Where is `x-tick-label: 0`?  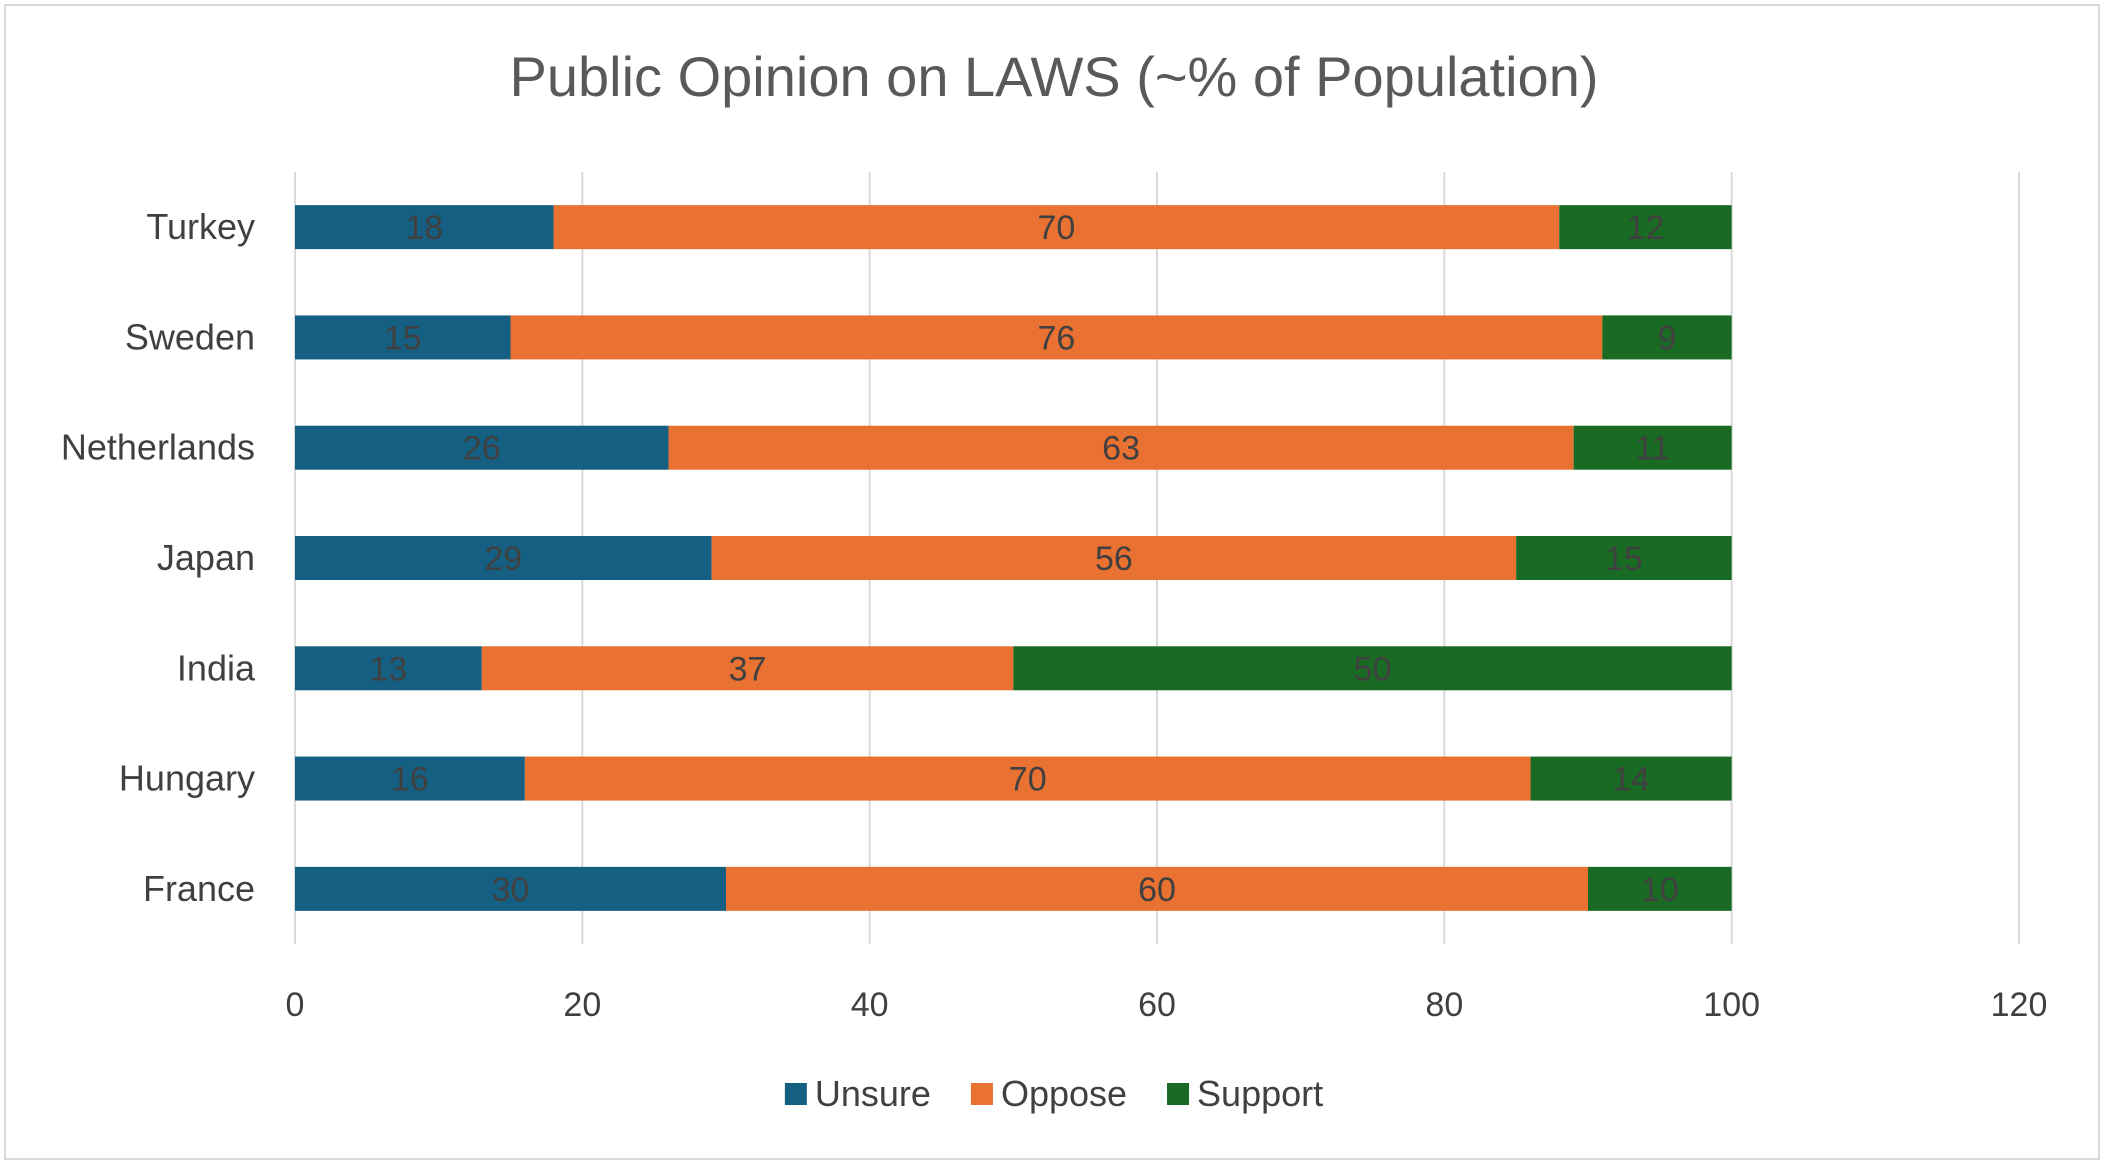 x-tick-label: 0 is located at coordinates (295, 1005).